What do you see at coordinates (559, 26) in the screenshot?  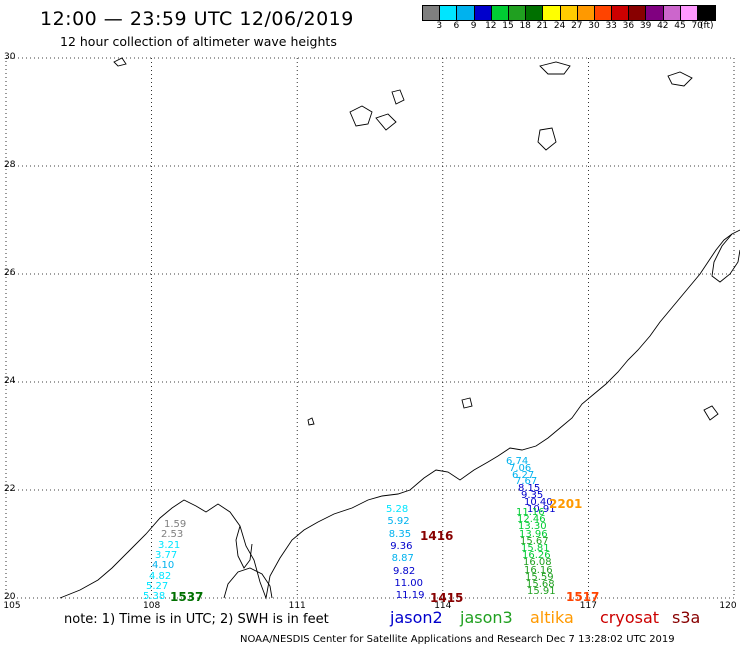 I see `legend-tick-label: 24` at bounding box center [559, 26].